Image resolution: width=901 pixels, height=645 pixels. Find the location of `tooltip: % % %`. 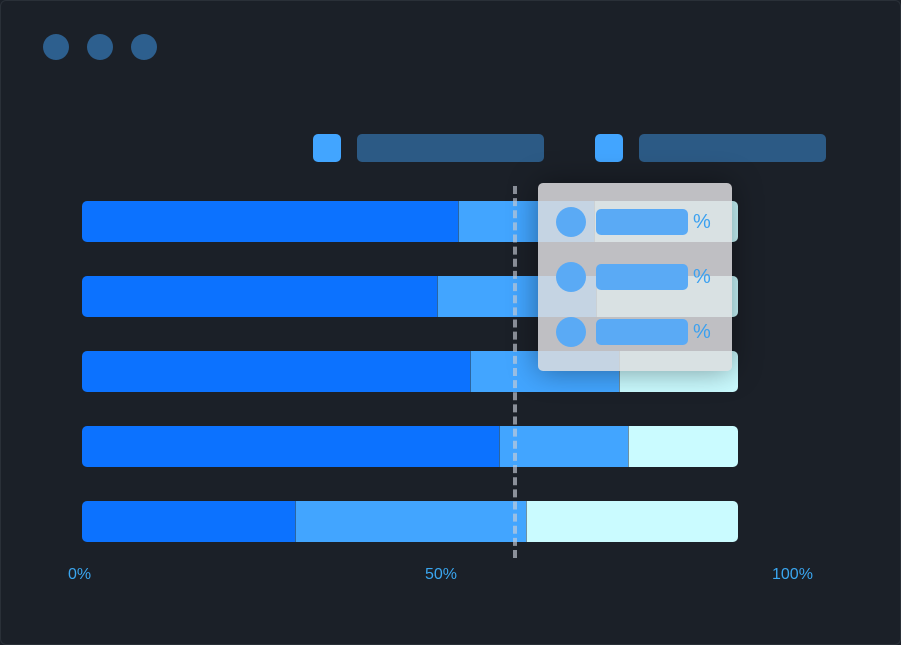

tooltip: % % % is located at coordinates (635, 277).